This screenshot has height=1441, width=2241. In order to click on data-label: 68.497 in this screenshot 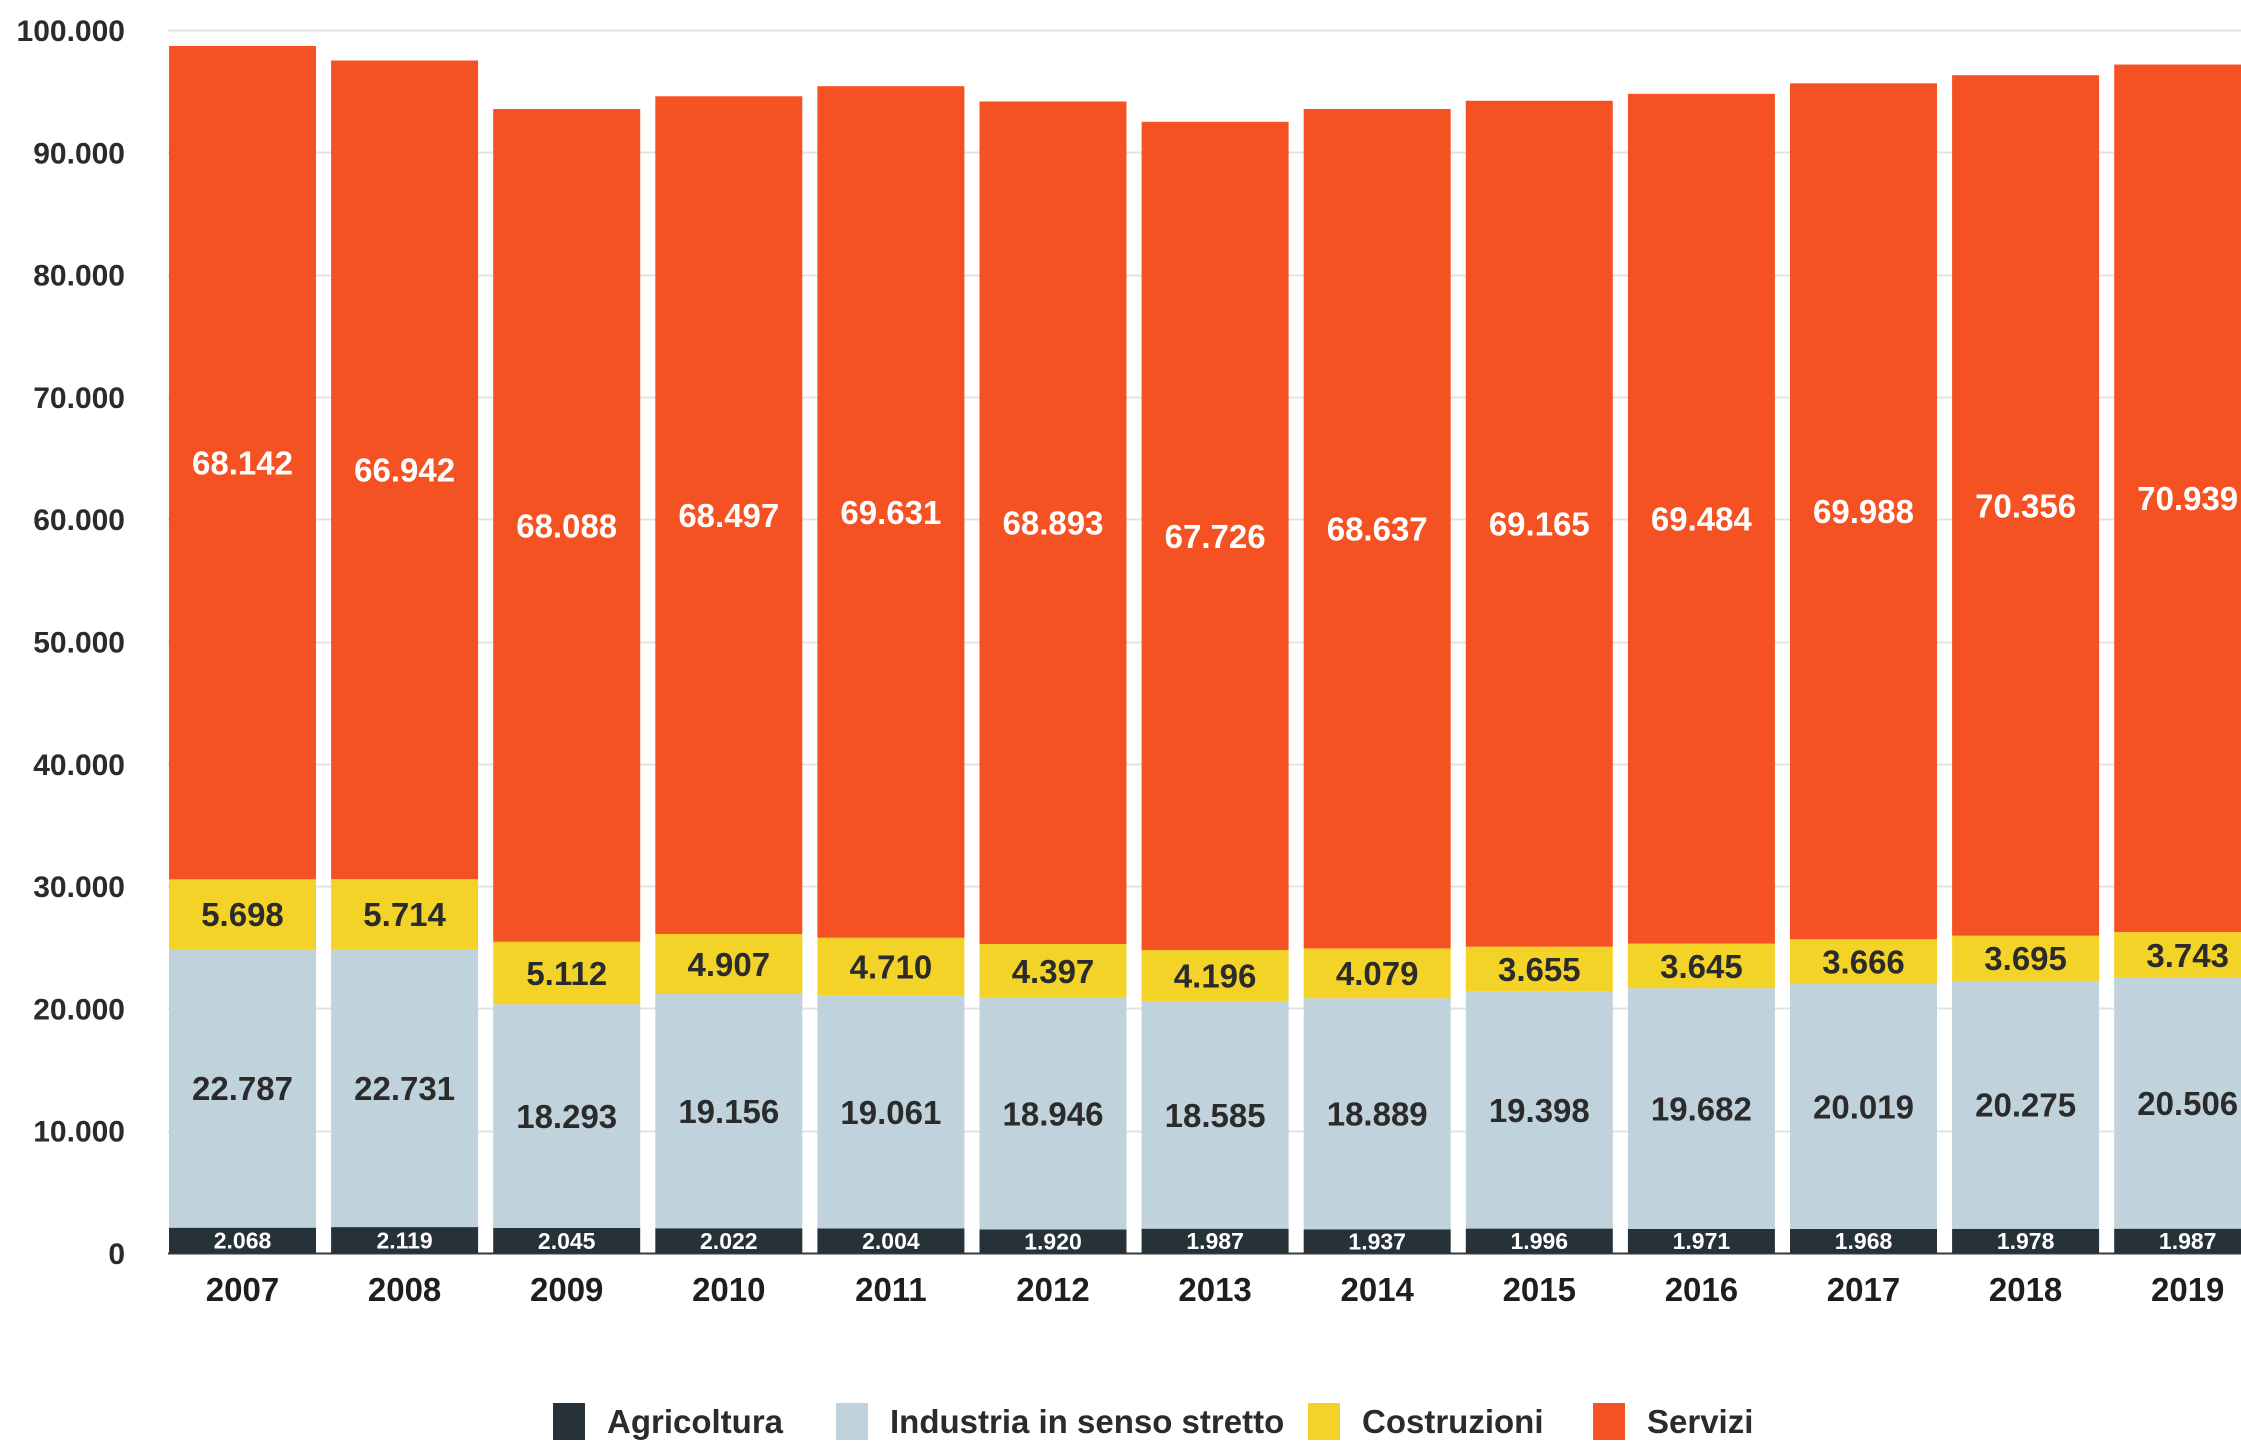, I will do `click(728, 515)`.